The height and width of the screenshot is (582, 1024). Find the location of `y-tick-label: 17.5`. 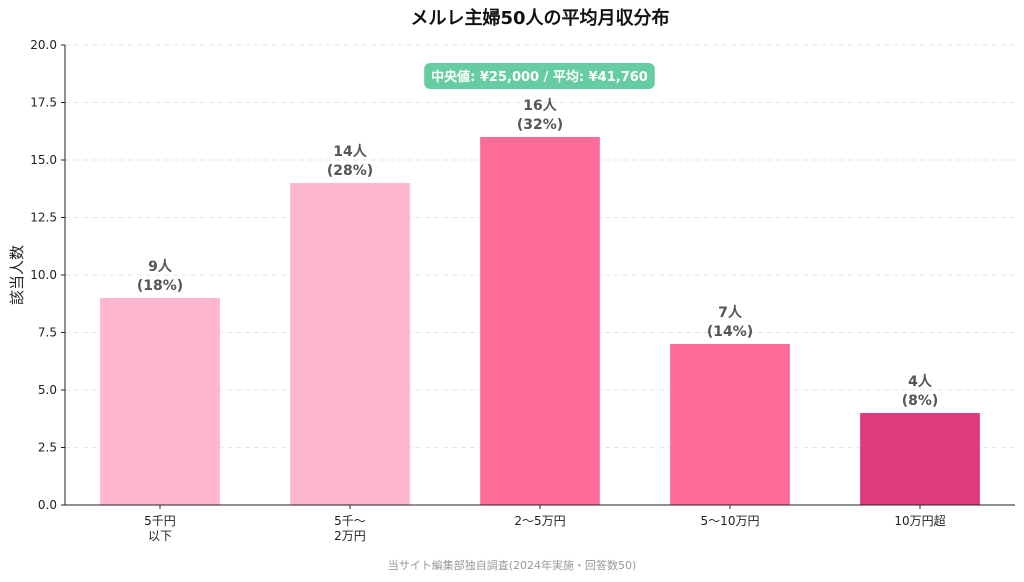

y-tick-label: 17.5 is located at coordinates (43, 103).